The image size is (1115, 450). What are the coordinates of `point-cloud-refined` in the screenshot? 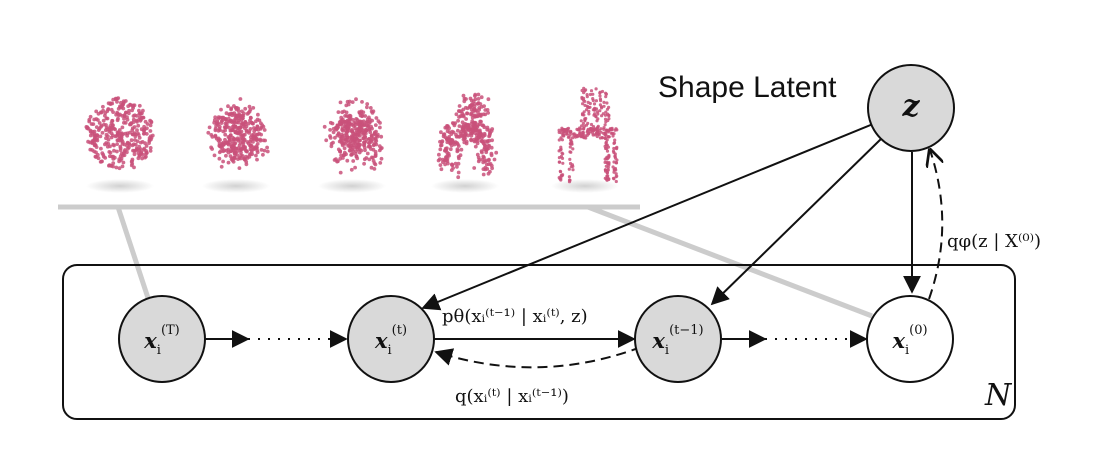 It's located at (465, 142).